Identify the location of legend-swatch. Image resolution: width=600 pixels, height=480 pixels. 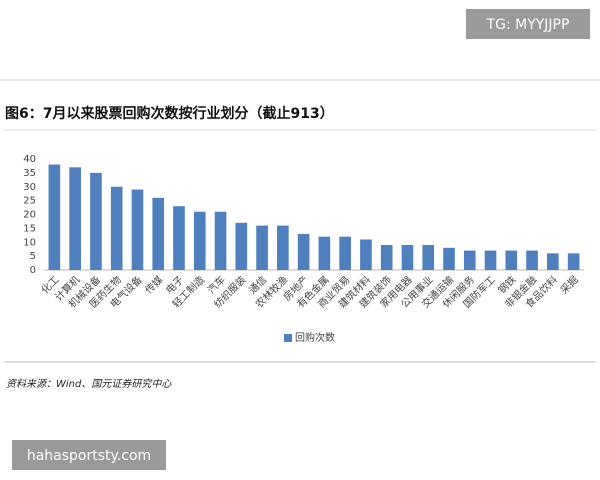
(288, 338).